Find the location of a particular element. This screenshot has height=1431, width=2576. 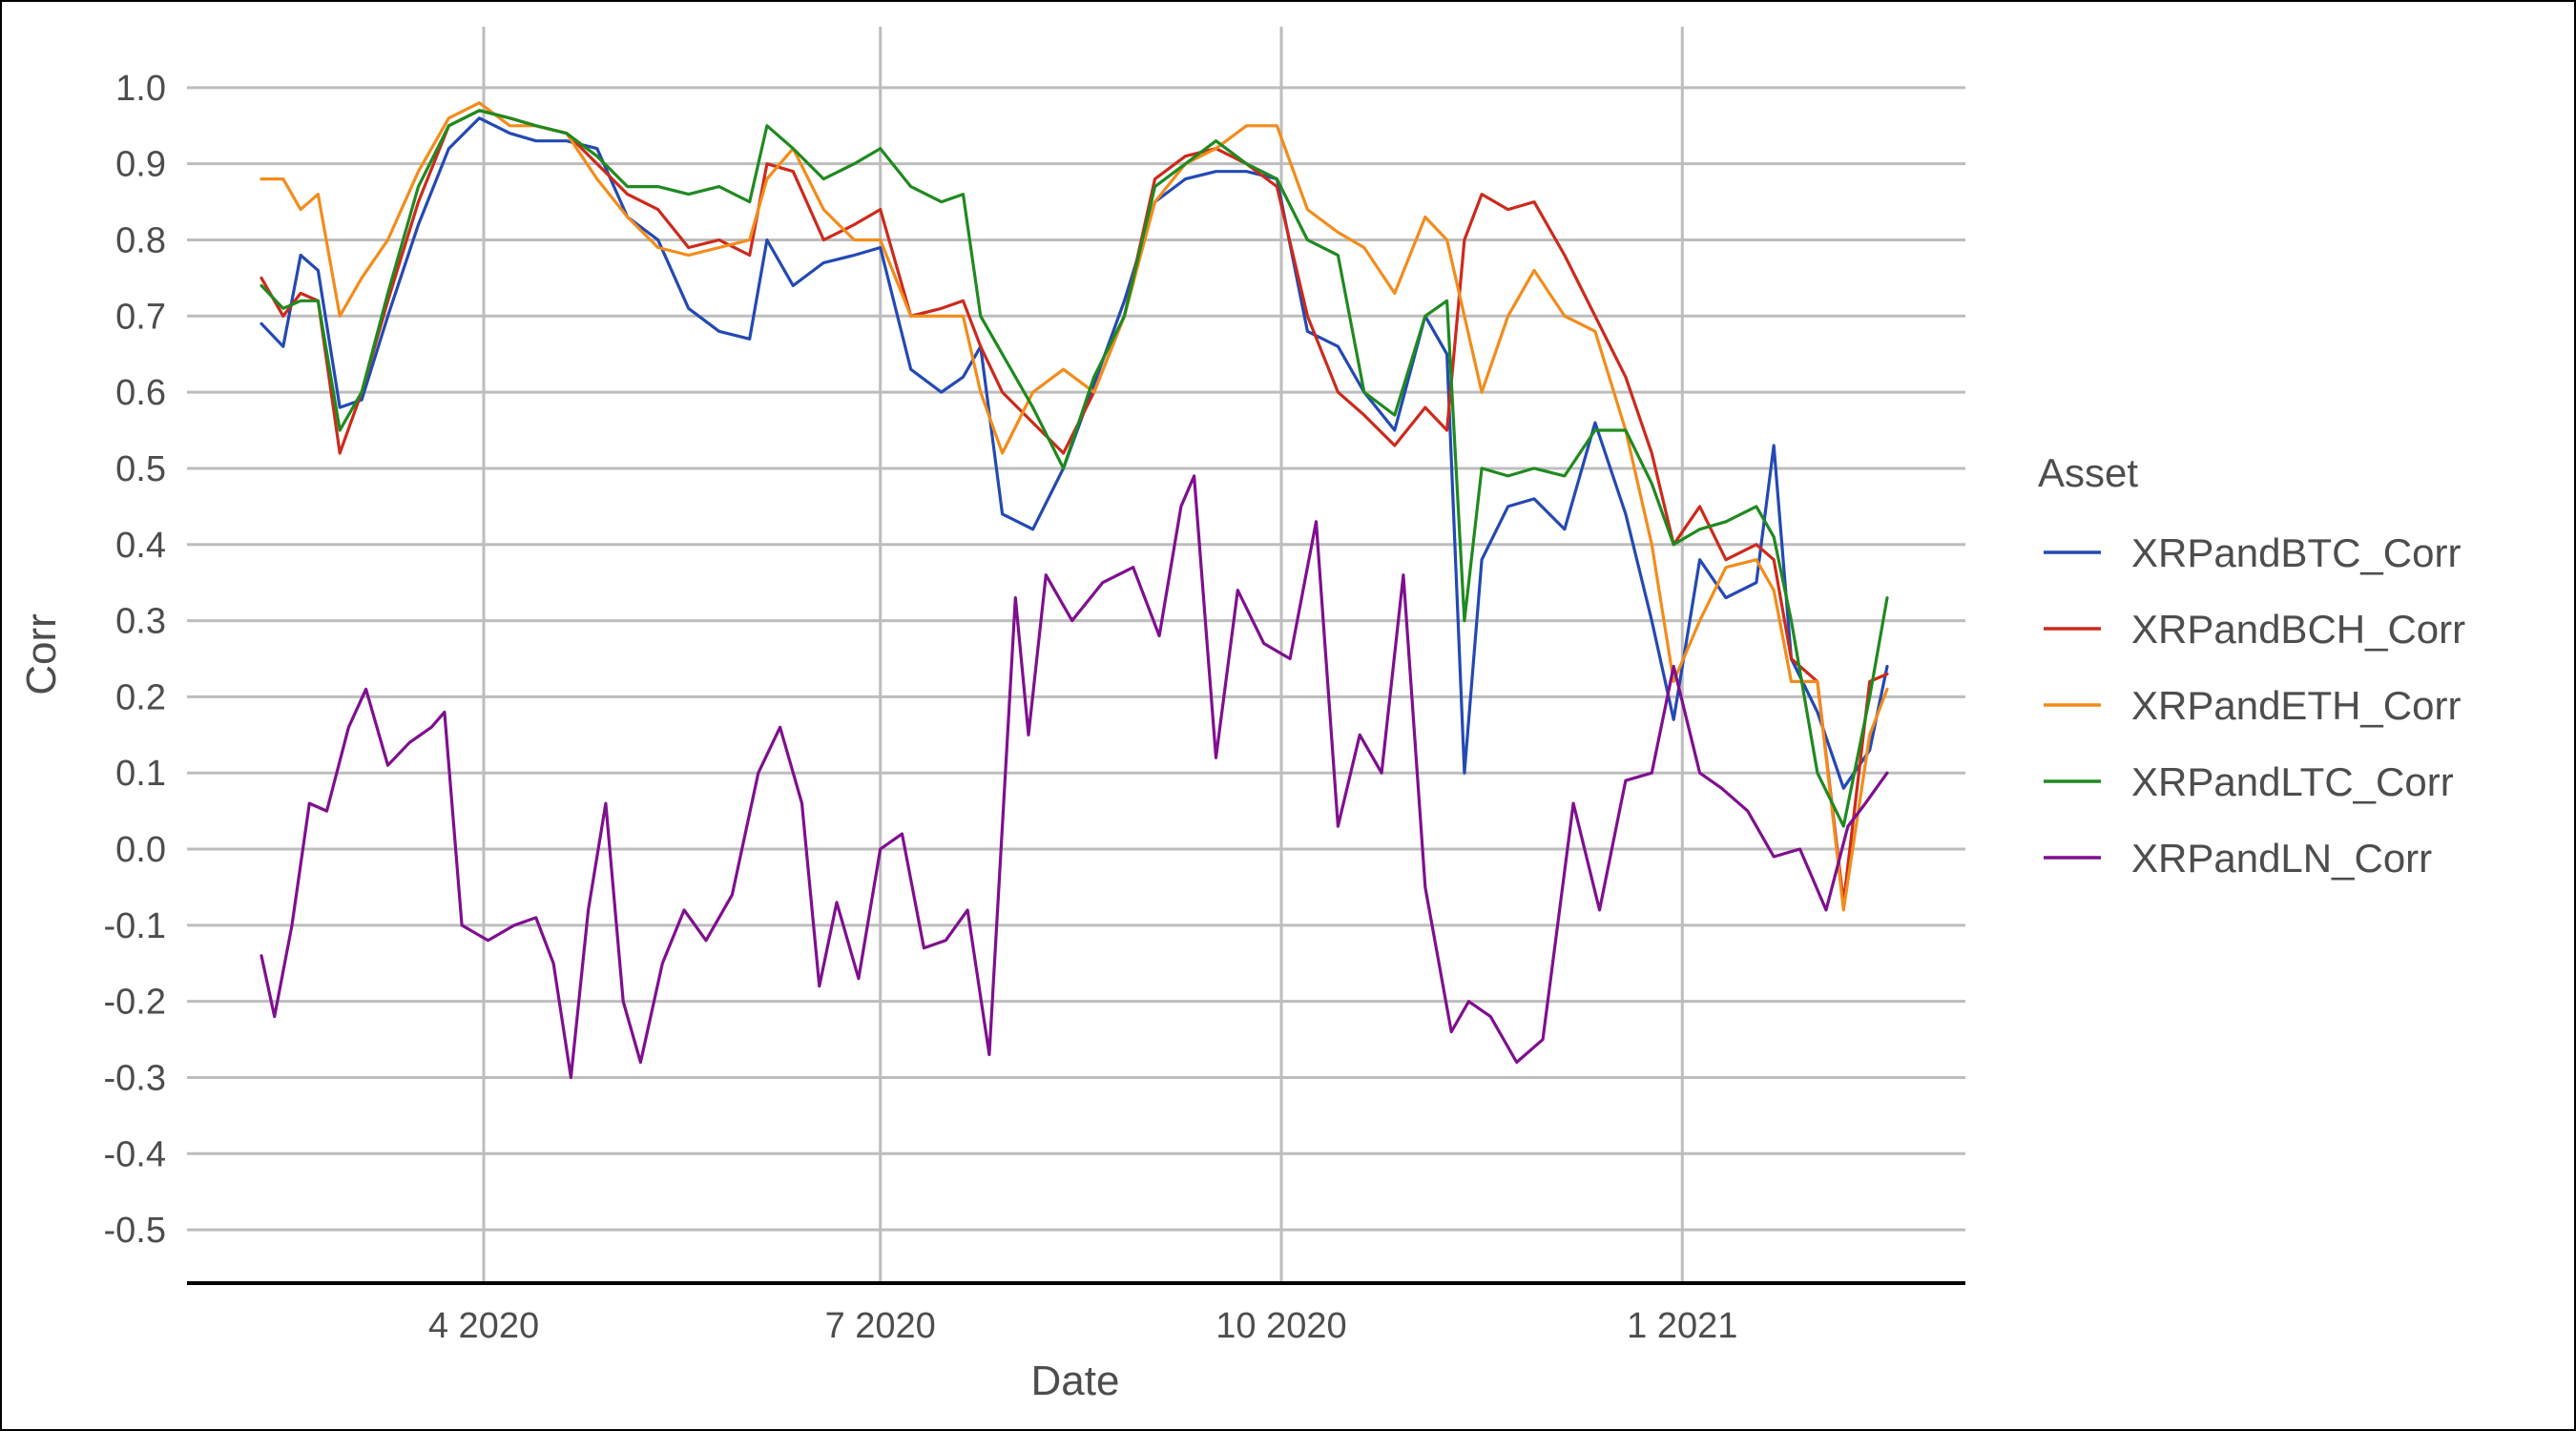

x-tick-label: 7 2020 is located at coordinates (880, 1326).